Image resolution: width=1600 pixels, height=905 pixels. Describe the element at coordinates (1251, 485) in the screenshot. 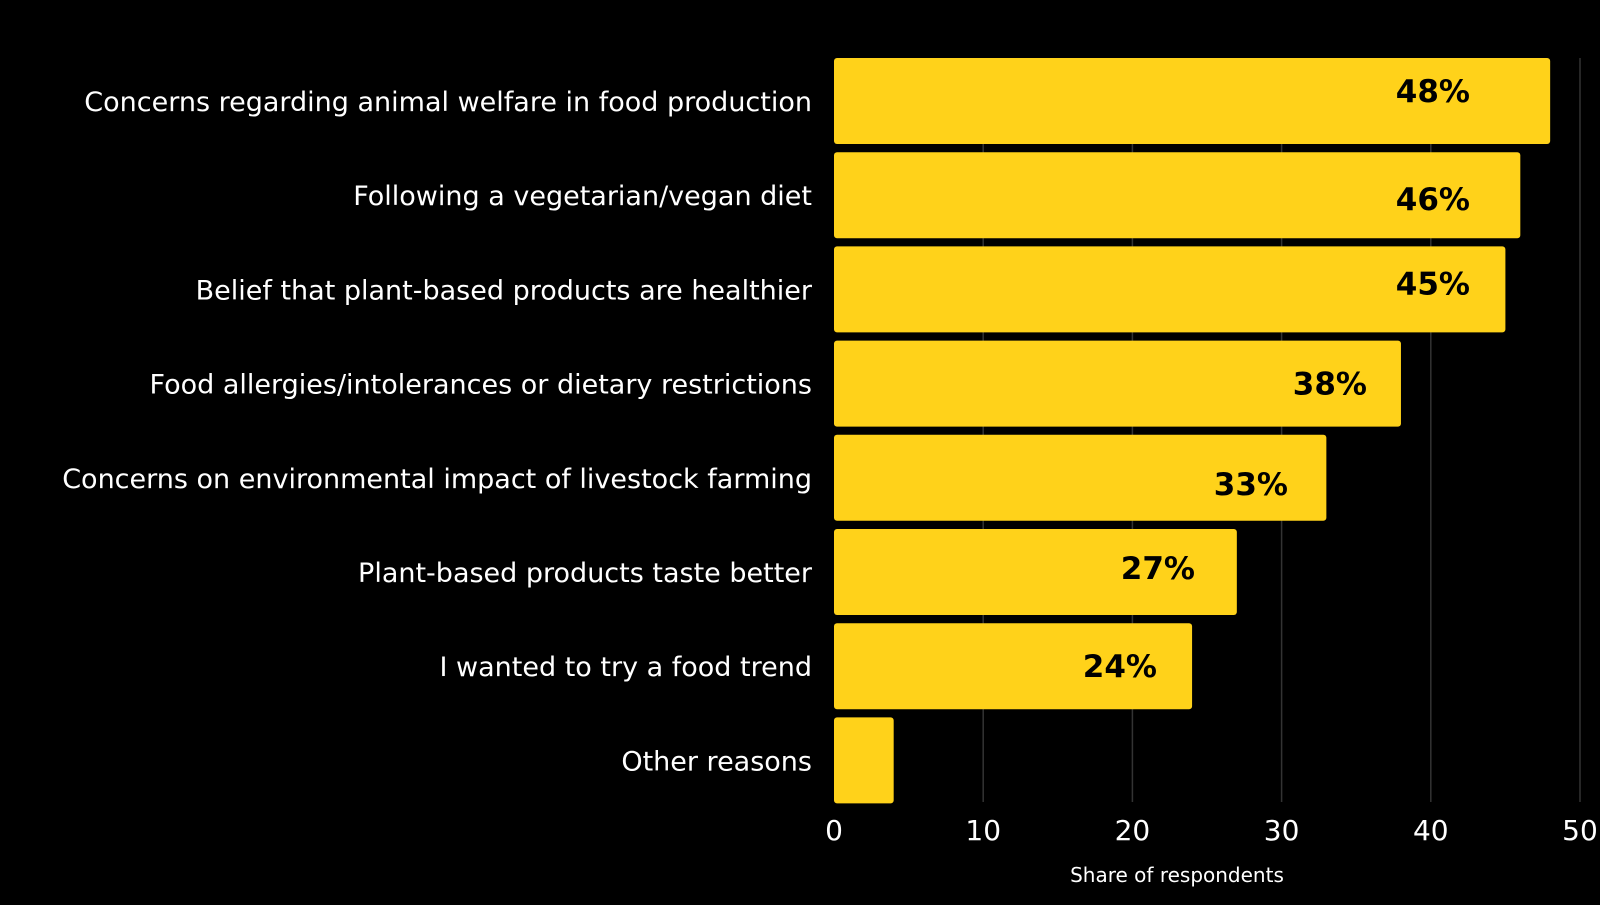

I see `data-label: 33%` at that location.